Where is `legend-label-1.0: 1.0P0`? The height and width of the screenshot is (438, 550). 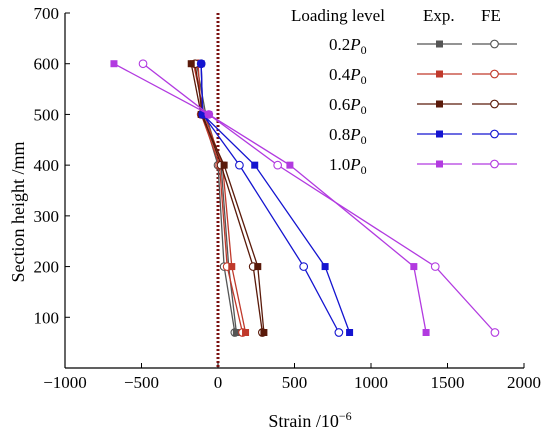
legend-label-1.0: 1.0P0 is located at coordinates (348, 166).